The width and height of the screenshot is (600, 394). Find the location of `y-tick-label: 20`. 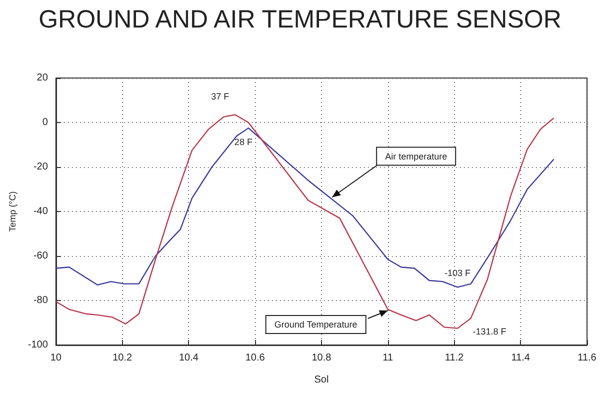

y-tick-label: 20 is located at coordinates (42, 78).